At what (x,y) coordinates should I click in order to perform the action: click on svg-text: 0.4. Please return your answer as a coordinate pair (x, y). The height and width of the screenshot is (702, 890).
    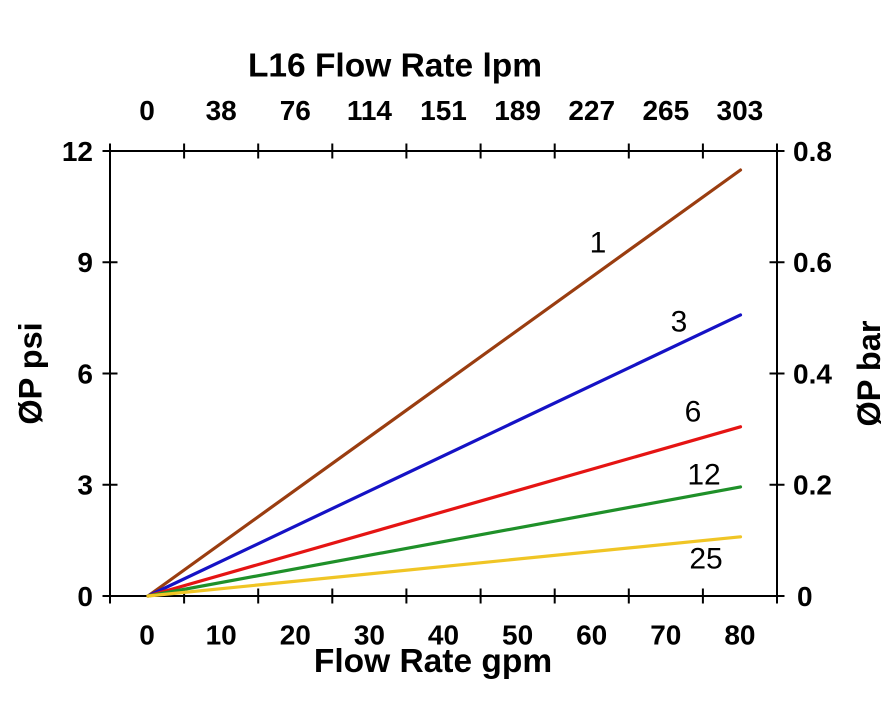
    Looking at the image, I should click on (812, 373).